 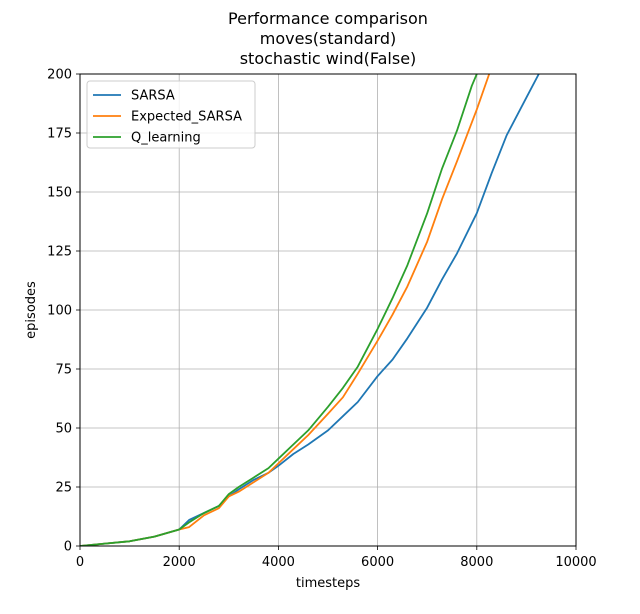 What do you see at coordinates (31, 310) in the screenshot?
I see `y-axis-label: episodes` at bounding box center [31, 310].